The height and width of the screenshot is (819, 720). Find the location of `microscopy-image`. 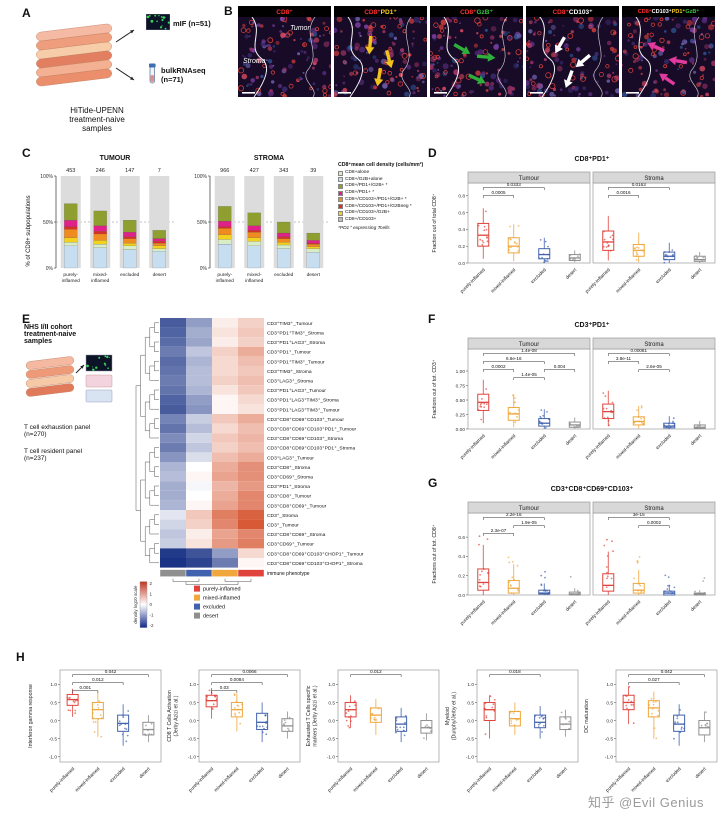

microscopy-image is located at coordinates (572, 57).